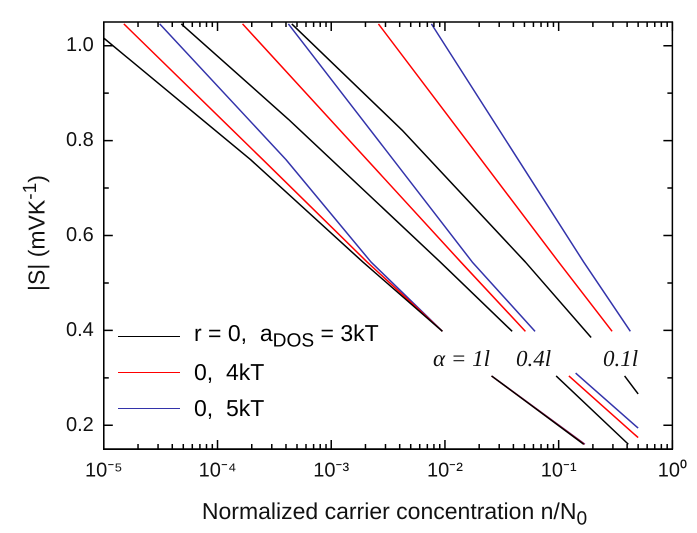  What do you see at coordinates (229, 408) in the screenshot?
I see `legend-label: 0, 5kT` at bounding box center [229, 408].